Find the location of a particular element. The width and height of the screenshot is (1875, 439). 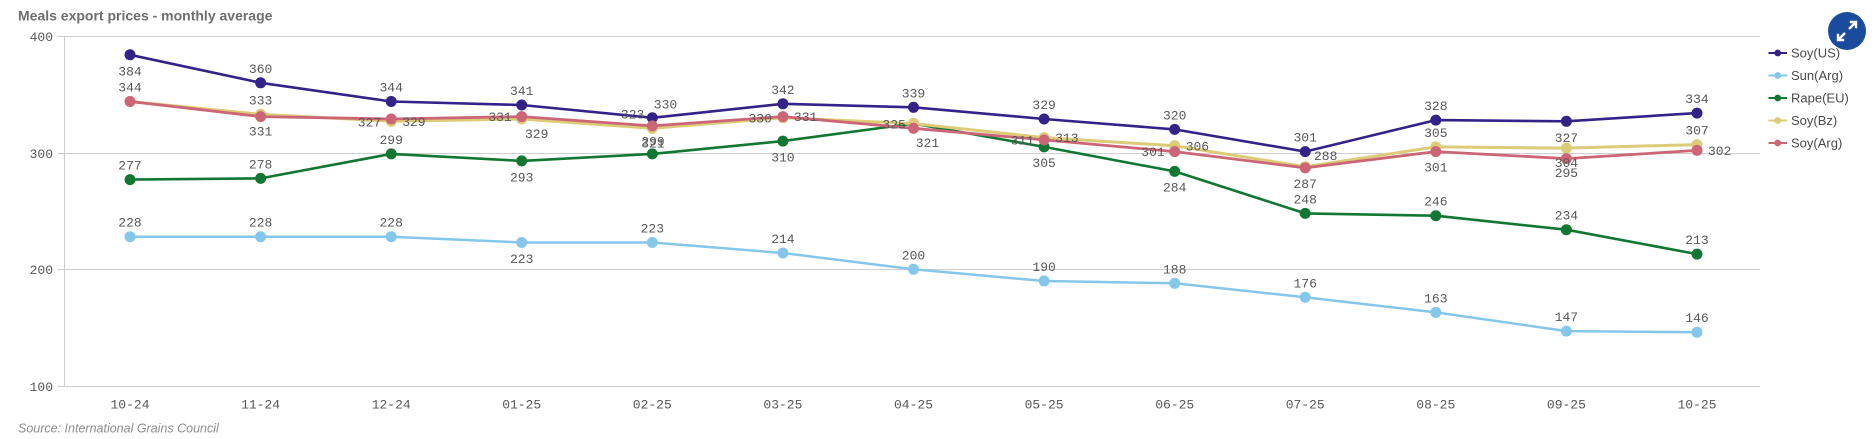

svg-text: Rape(EU) is located at coordinates (1820, 98).